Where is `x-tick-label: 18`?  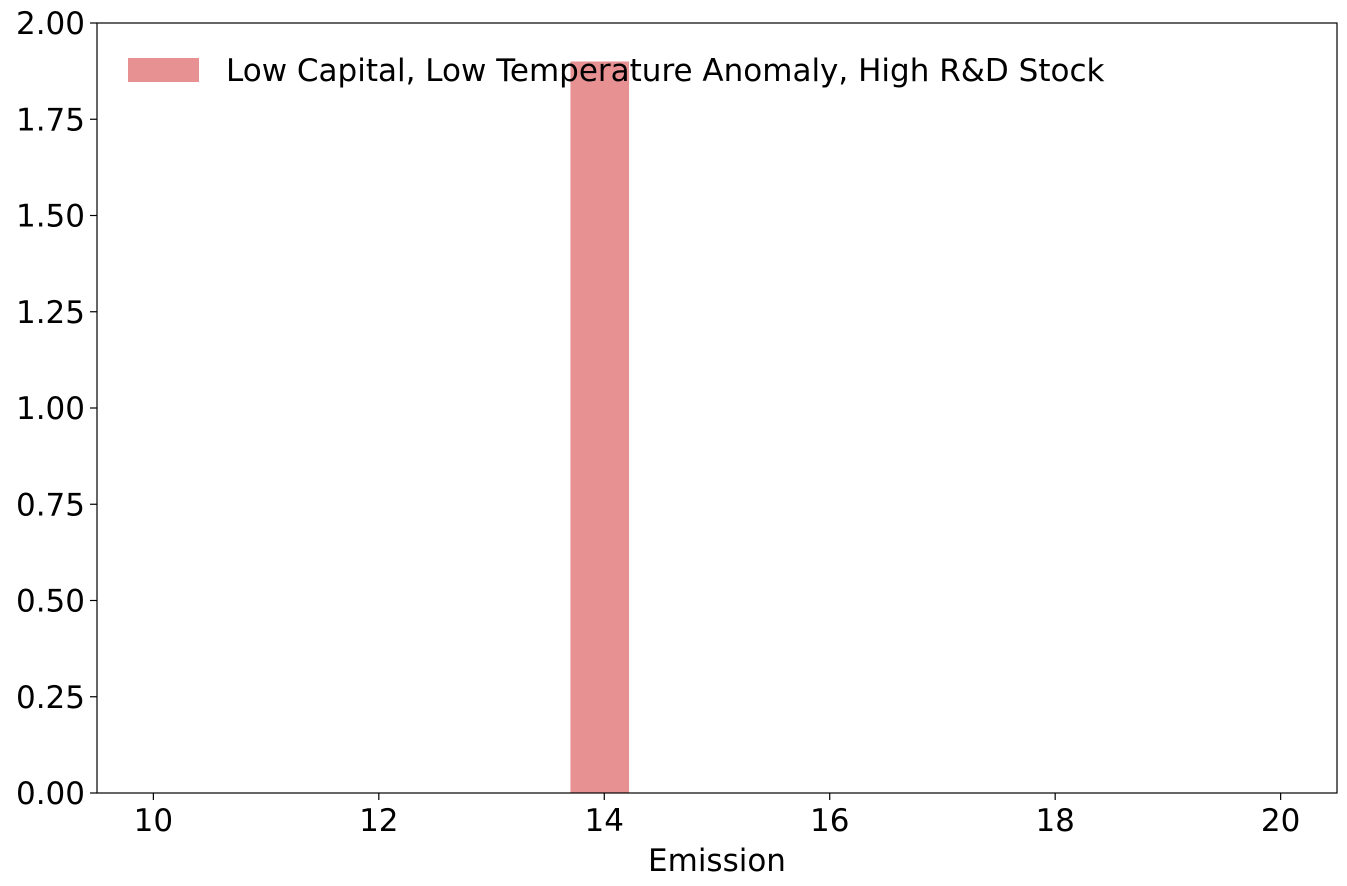
x-tick-label: 18 is located at coordinates (1054, 821).